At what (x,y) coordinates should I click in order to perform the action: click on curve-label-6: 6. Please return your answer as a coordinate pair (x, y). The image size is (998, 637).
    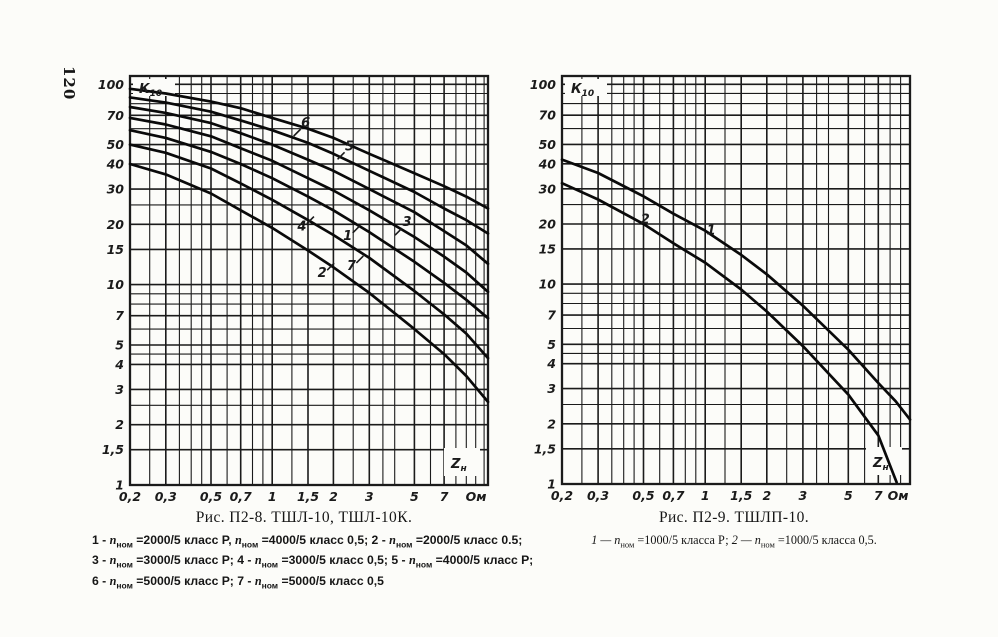
    Looking at the image, I should click on (305, 123).